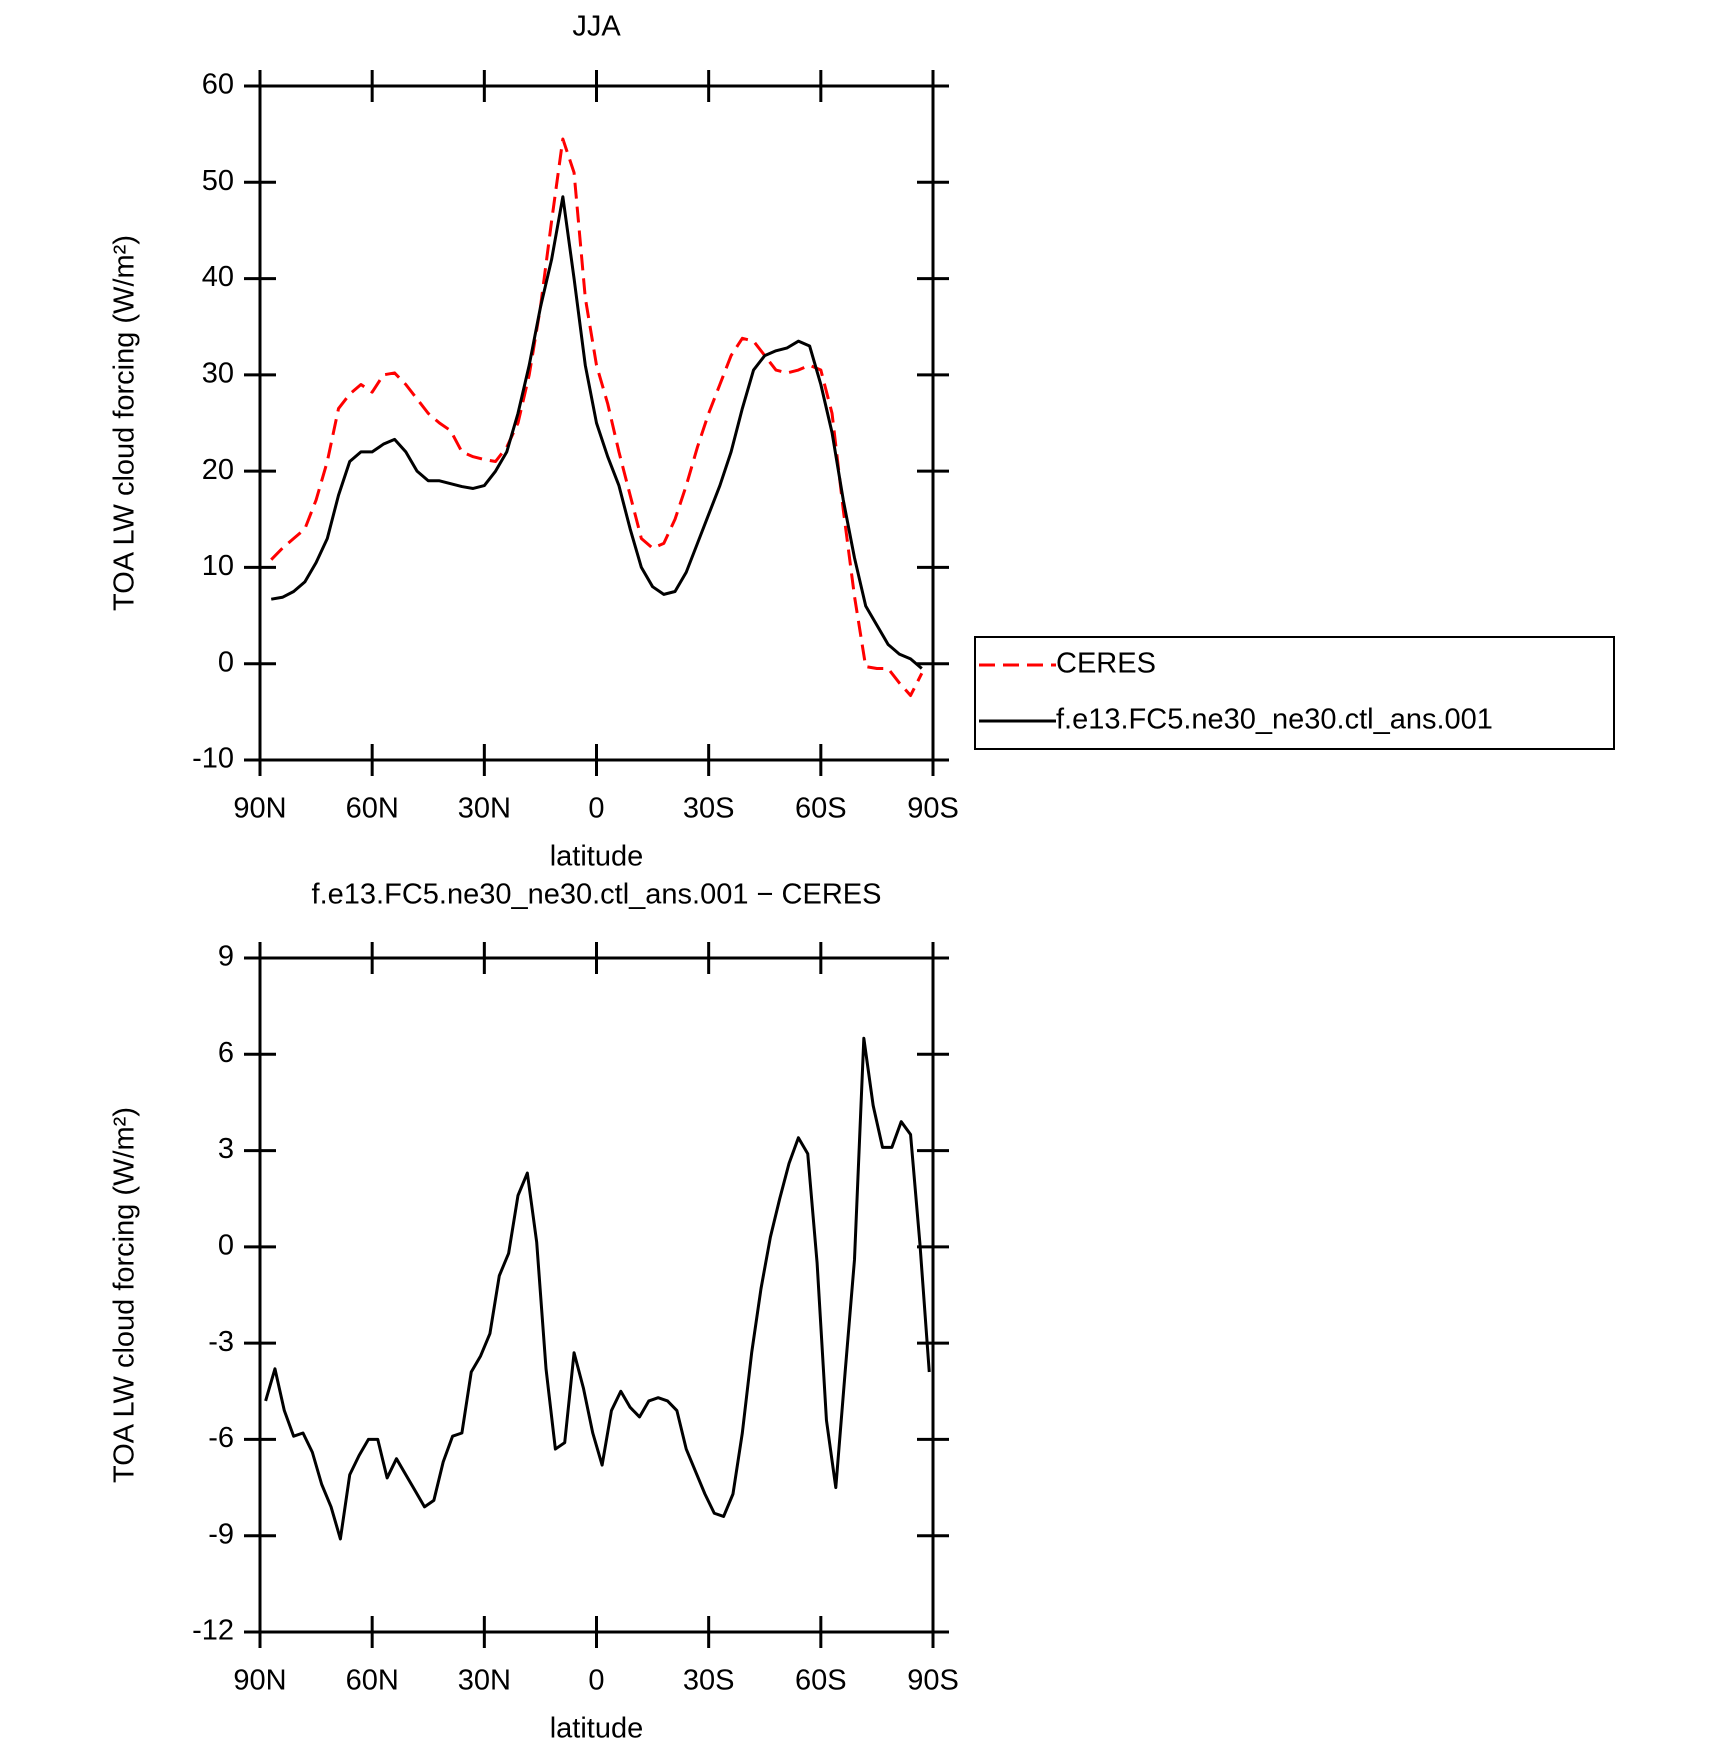  Describe the element at coordinates (597, 895) in the screenshot. I see `chart-title: f.e13.FC5.ne30_ne30.ctl_ans.001 − CERES` at that location.